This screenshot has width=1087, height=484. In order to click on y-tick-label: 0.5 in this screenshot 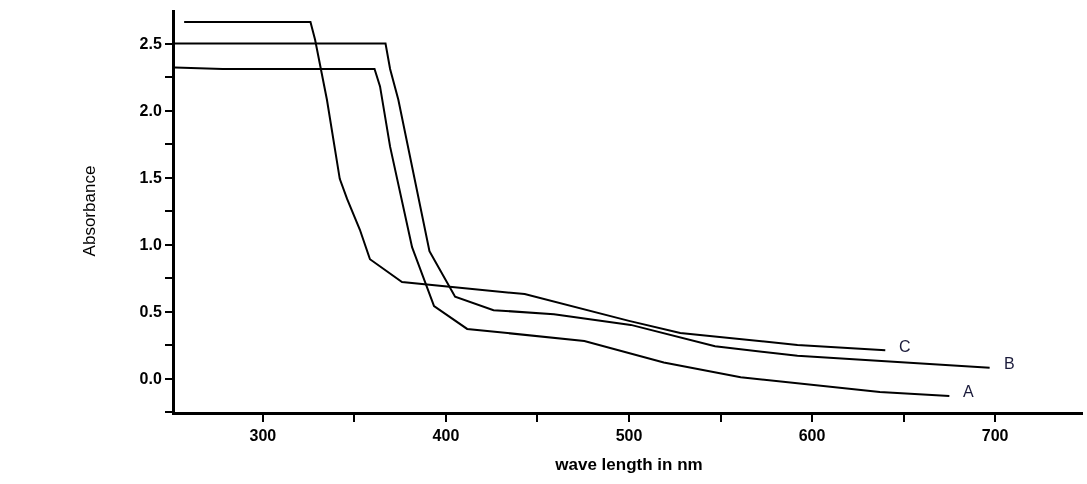, I will do `click(150, 312)`.